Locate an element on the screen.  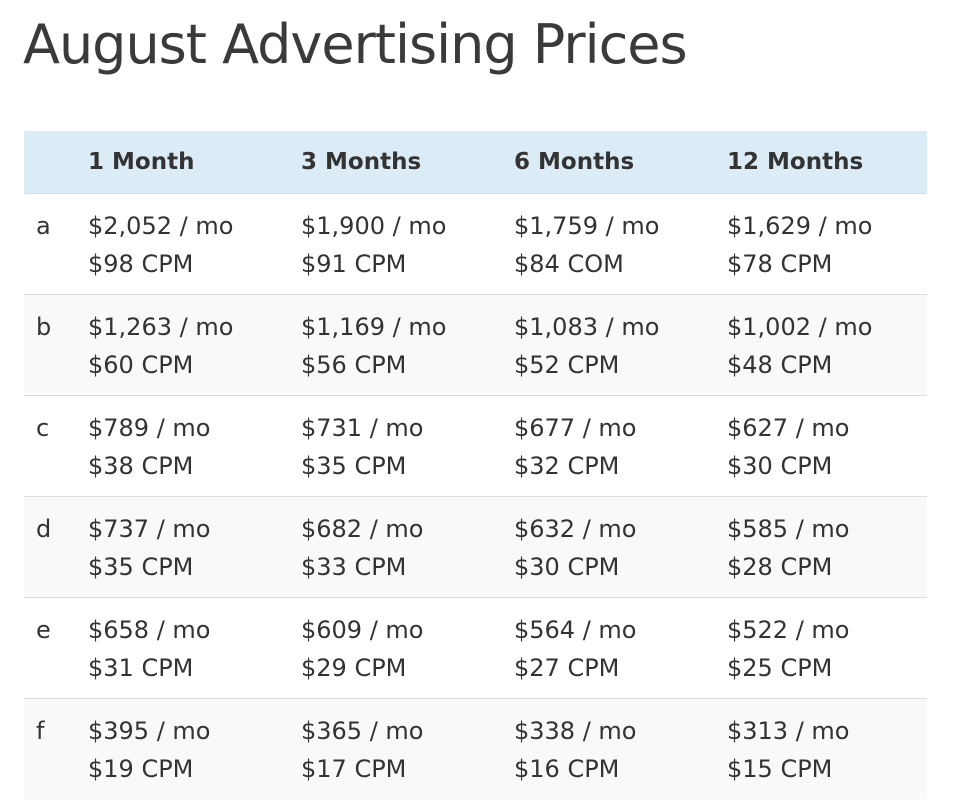
monthly-price: $2,052 / mo is located at coordinates (161, 225).